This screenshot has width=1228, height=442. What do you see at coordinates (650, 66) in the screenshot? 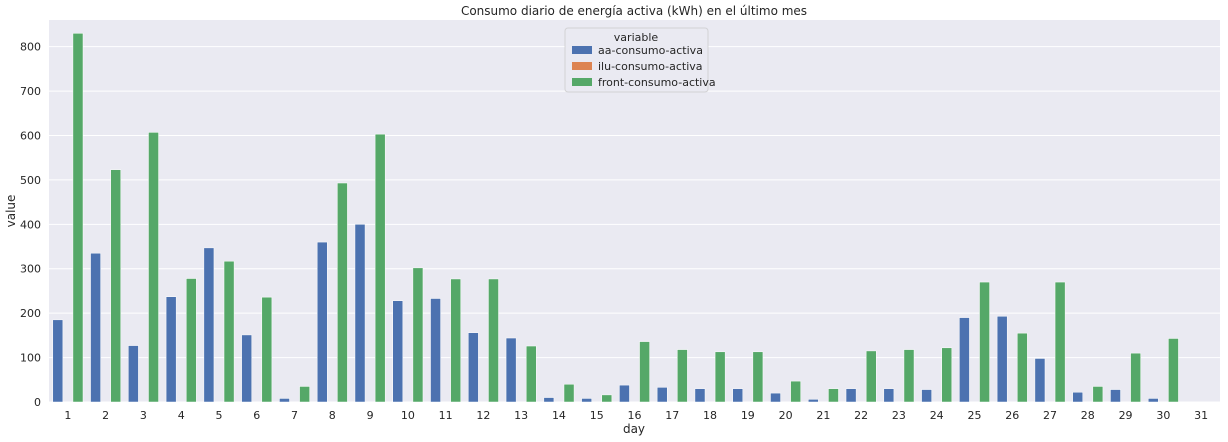
I see `legend-label-ilu-consumo-activa: ilu-consumo-activa` at bounding box center [650, 66].